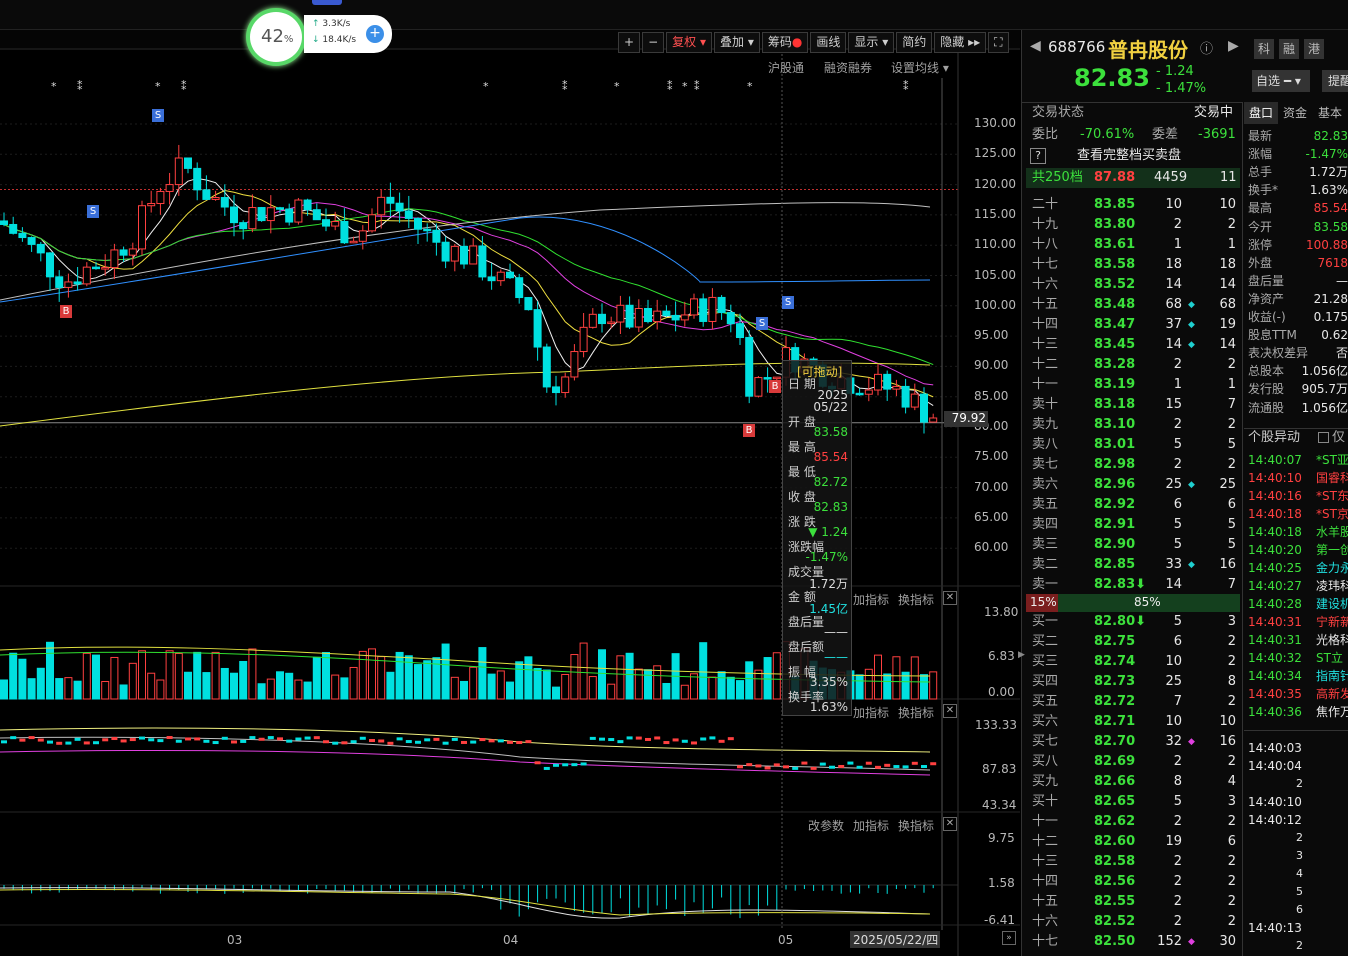  What do you see at coordinates (1261, 113) in the screenshot?
I see `tab-panel: 盘口` at bounding box center [1261, 113].